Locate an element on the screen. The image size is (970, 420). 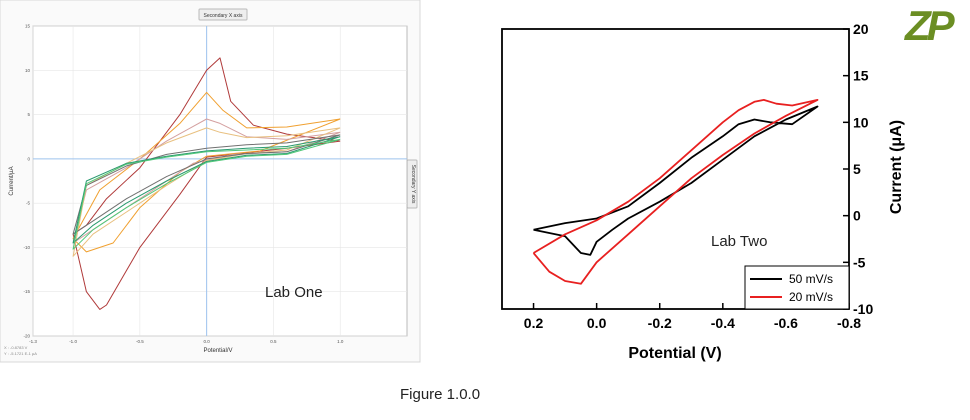
lab-two-x-tick-label: 0.2 is located at coordinates (534, 323).